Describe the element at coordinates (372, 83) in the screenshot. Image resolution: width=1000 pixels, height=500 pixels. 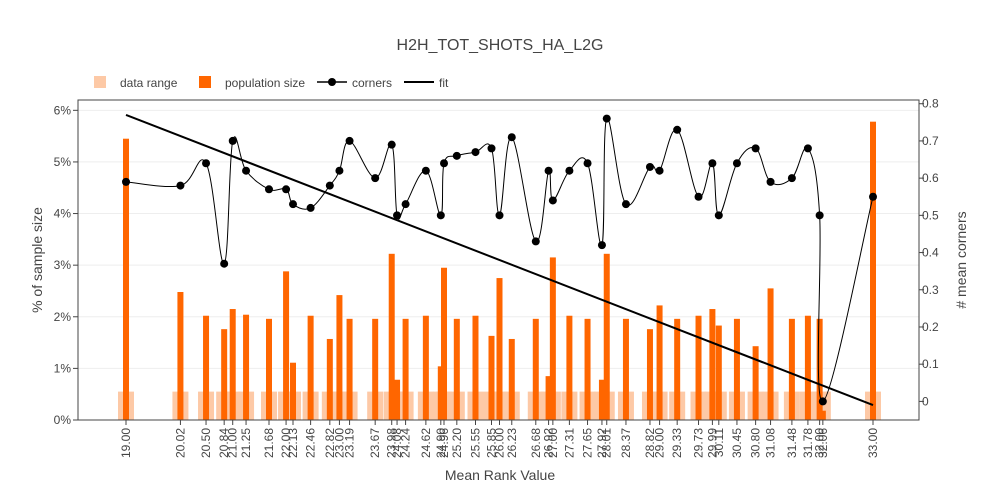
I see `legend-label-corners: corners` at that location.